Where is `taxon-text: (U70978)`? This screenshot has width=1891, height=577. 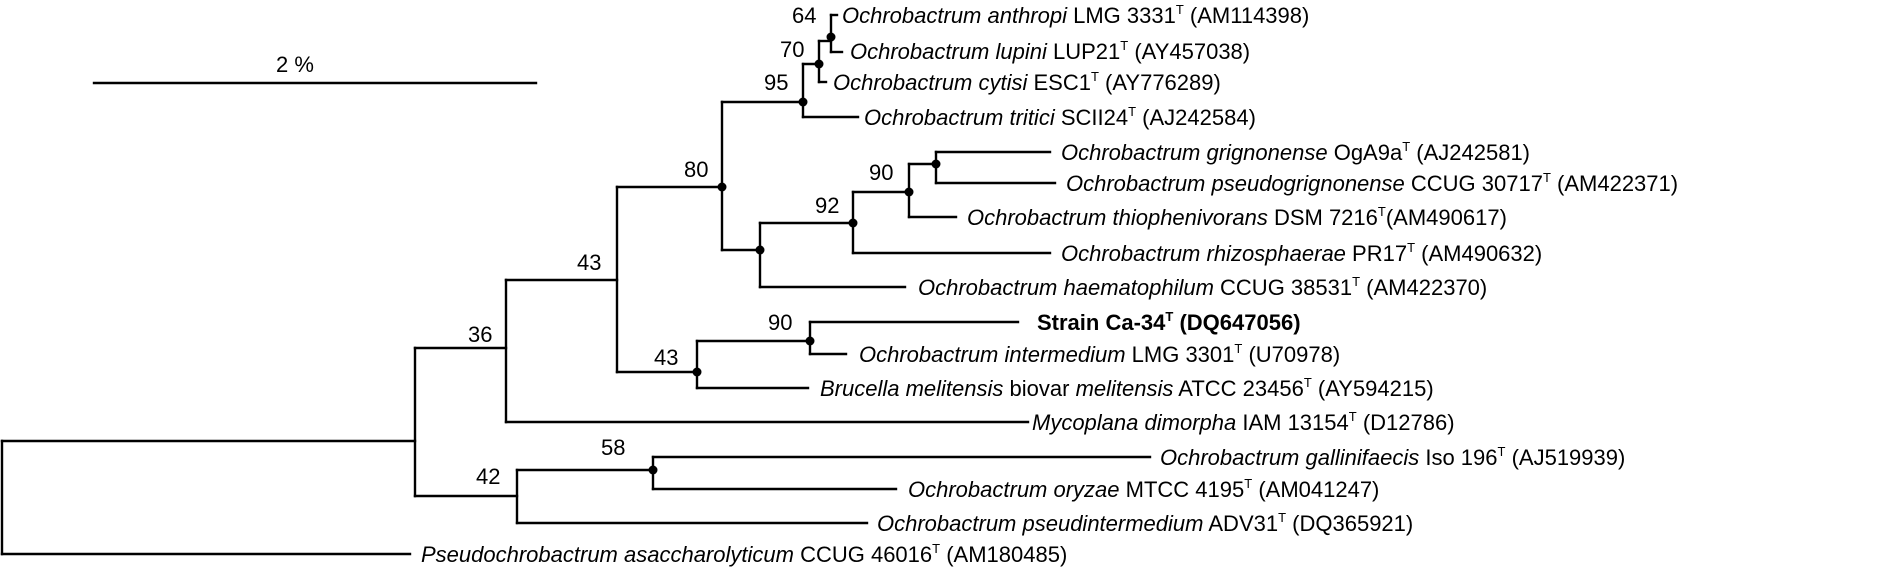
taxon-text: (U70978) is located at coordinates (1291, 354).